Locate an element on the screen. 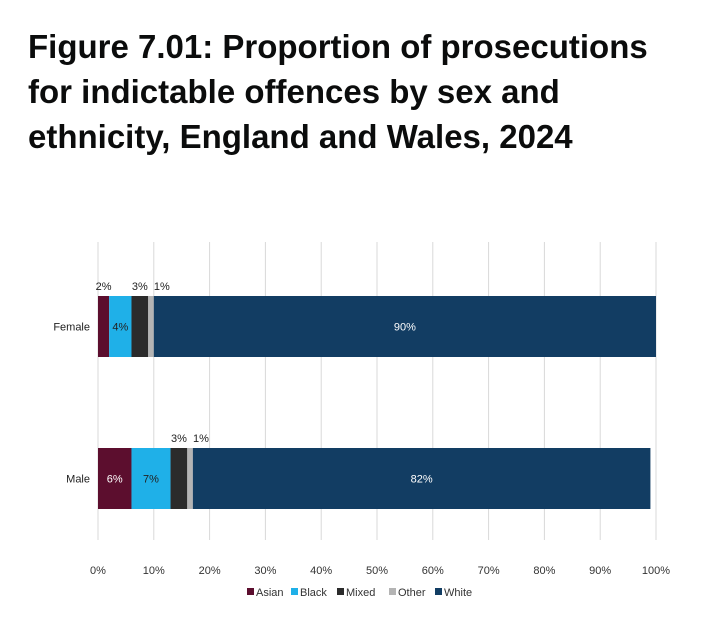 This screenshot has height=618, width=720. x-tick-label: 70% is located at coordinates (489, 571).